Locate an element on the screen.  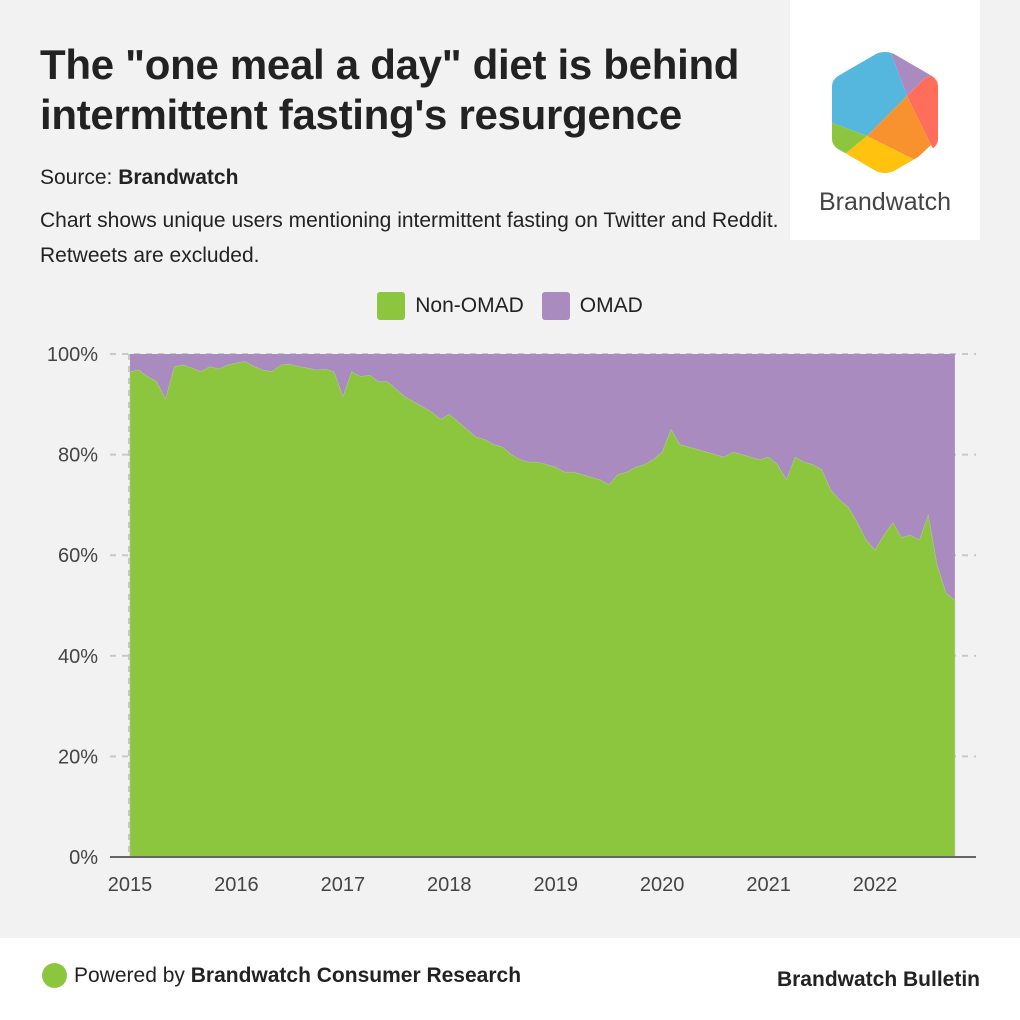
legend-item-omad: OMAD is located at coordinates (592, 306).